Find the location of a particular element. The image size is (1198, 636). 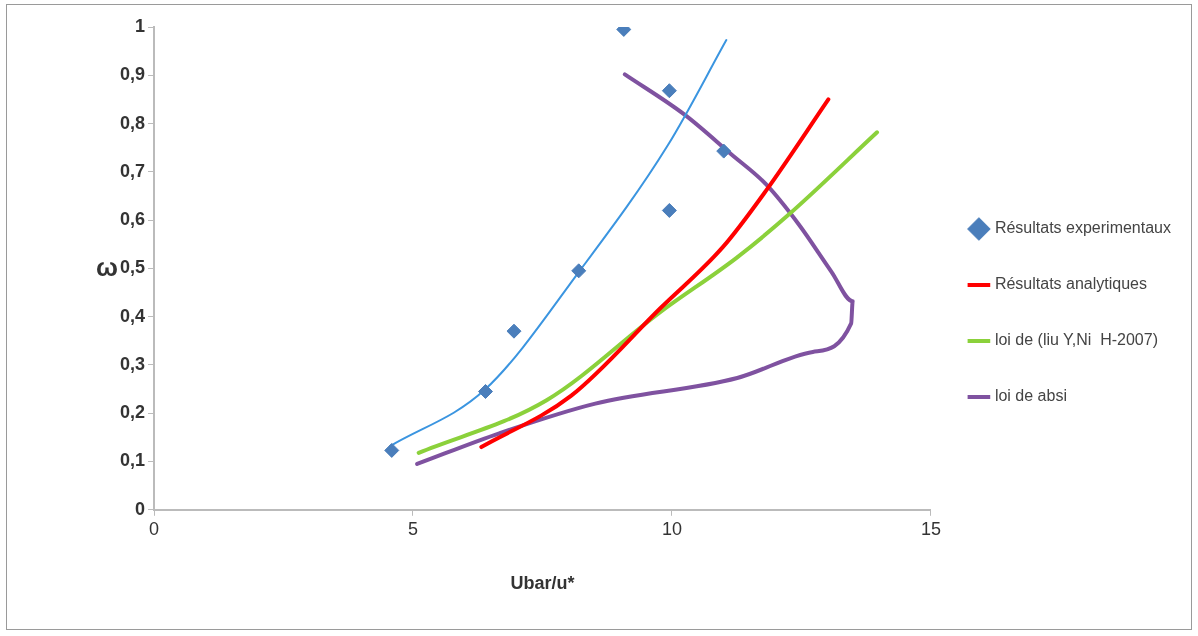

y-tick-label: 0,6 is located at coordinates (132, 219).